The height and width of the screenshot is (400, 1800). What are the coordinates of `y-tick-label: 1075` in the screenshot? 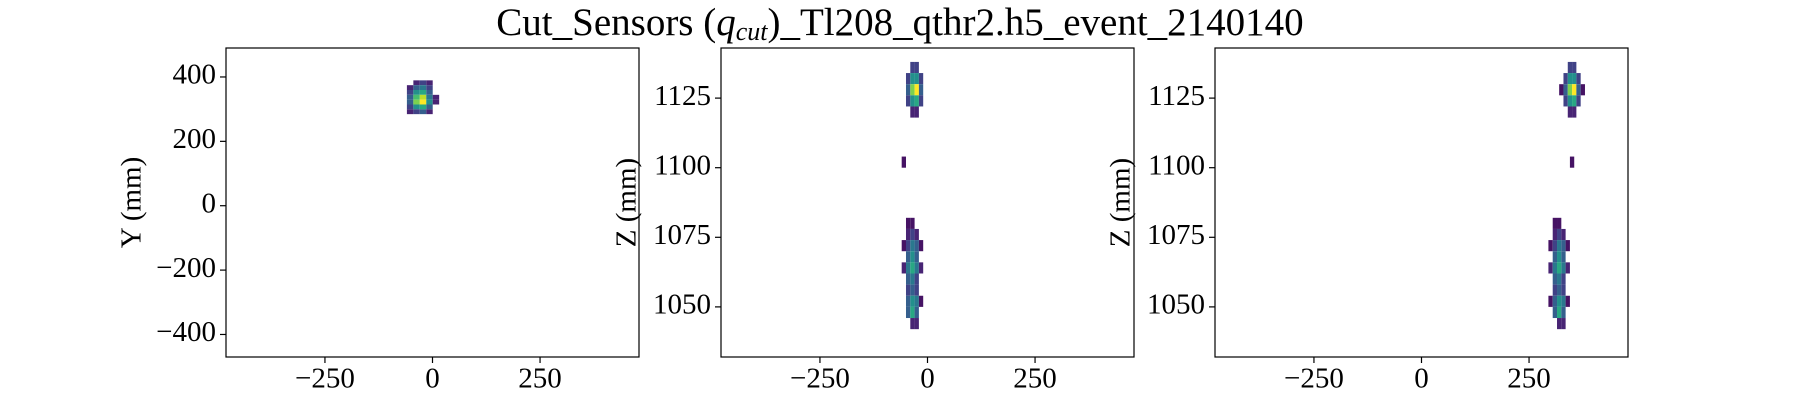 It's located at (682, 235).